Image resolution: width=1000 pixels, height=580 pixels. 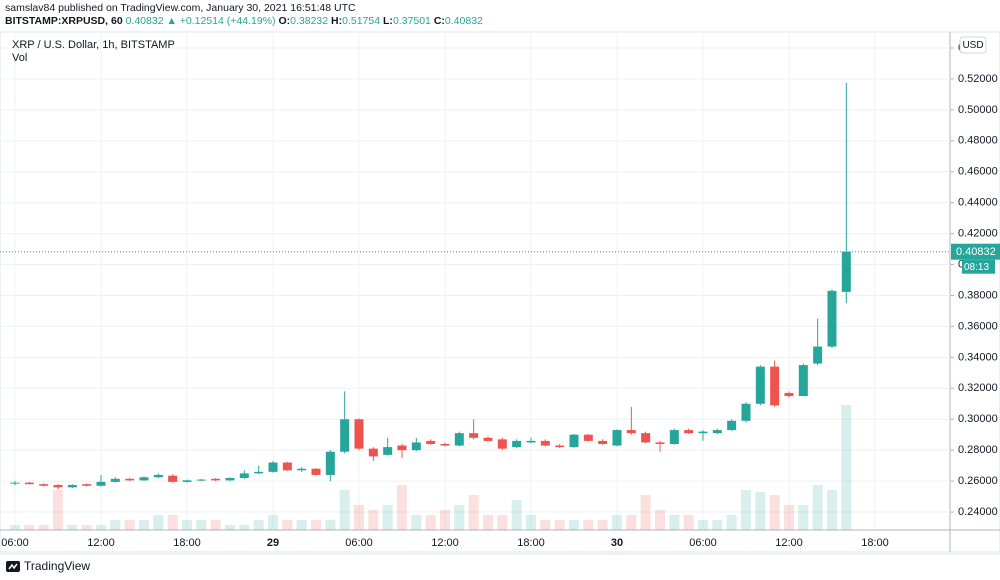 What do you see at coordinates (64, 21) in the screenshot?
I see `symbol: BITSTAMP:XRPUSD, 60` at bounding box center [64, 21].